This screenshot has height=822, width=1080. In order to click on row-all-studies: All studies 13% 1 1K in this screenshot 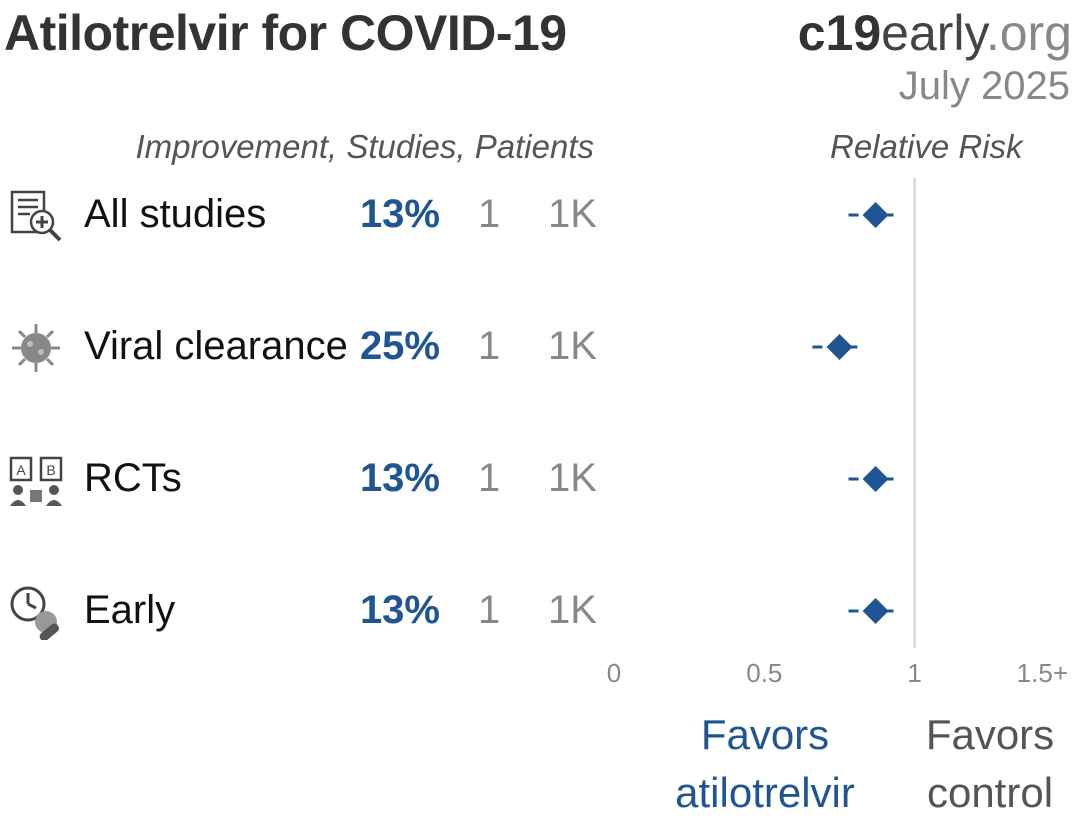, I will do `click(300, 215)`.